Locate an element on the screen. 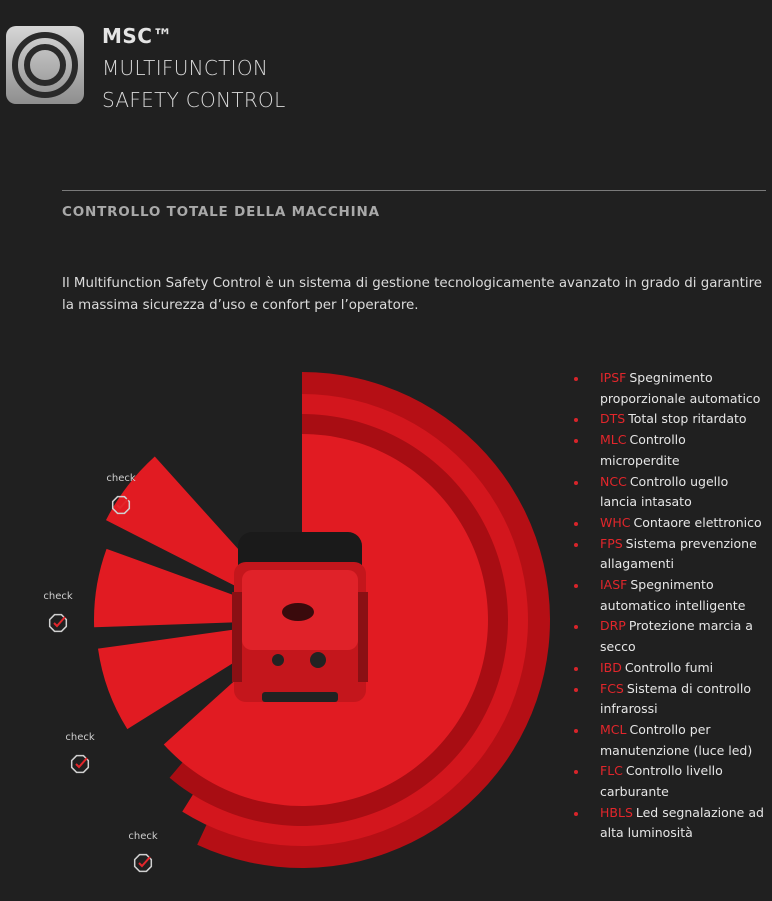  feature-code: HBLS is located at coordinates (616, 812).